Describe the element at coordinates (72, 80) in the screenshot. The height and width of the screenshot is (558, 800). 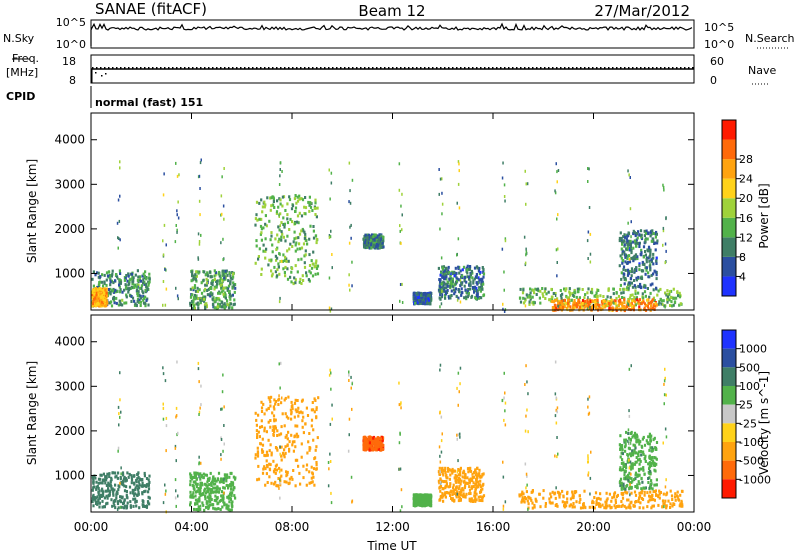
I see `freq-tick-low: 8` at that location.